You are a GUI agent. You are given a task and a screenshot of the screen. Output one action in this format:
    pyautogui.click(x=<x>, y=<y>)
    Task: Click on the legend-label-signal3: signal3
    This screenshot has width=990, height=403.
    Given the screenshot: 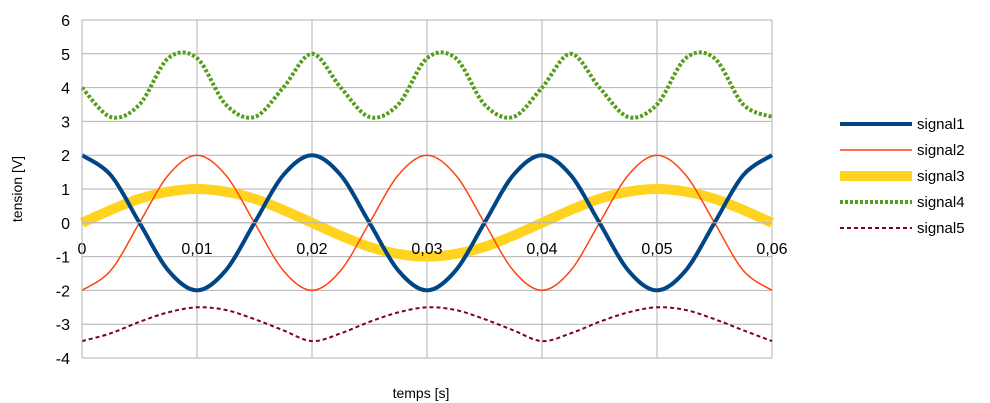 What is the action you would take?
    pyautogui.click(x=941, y=176)
    